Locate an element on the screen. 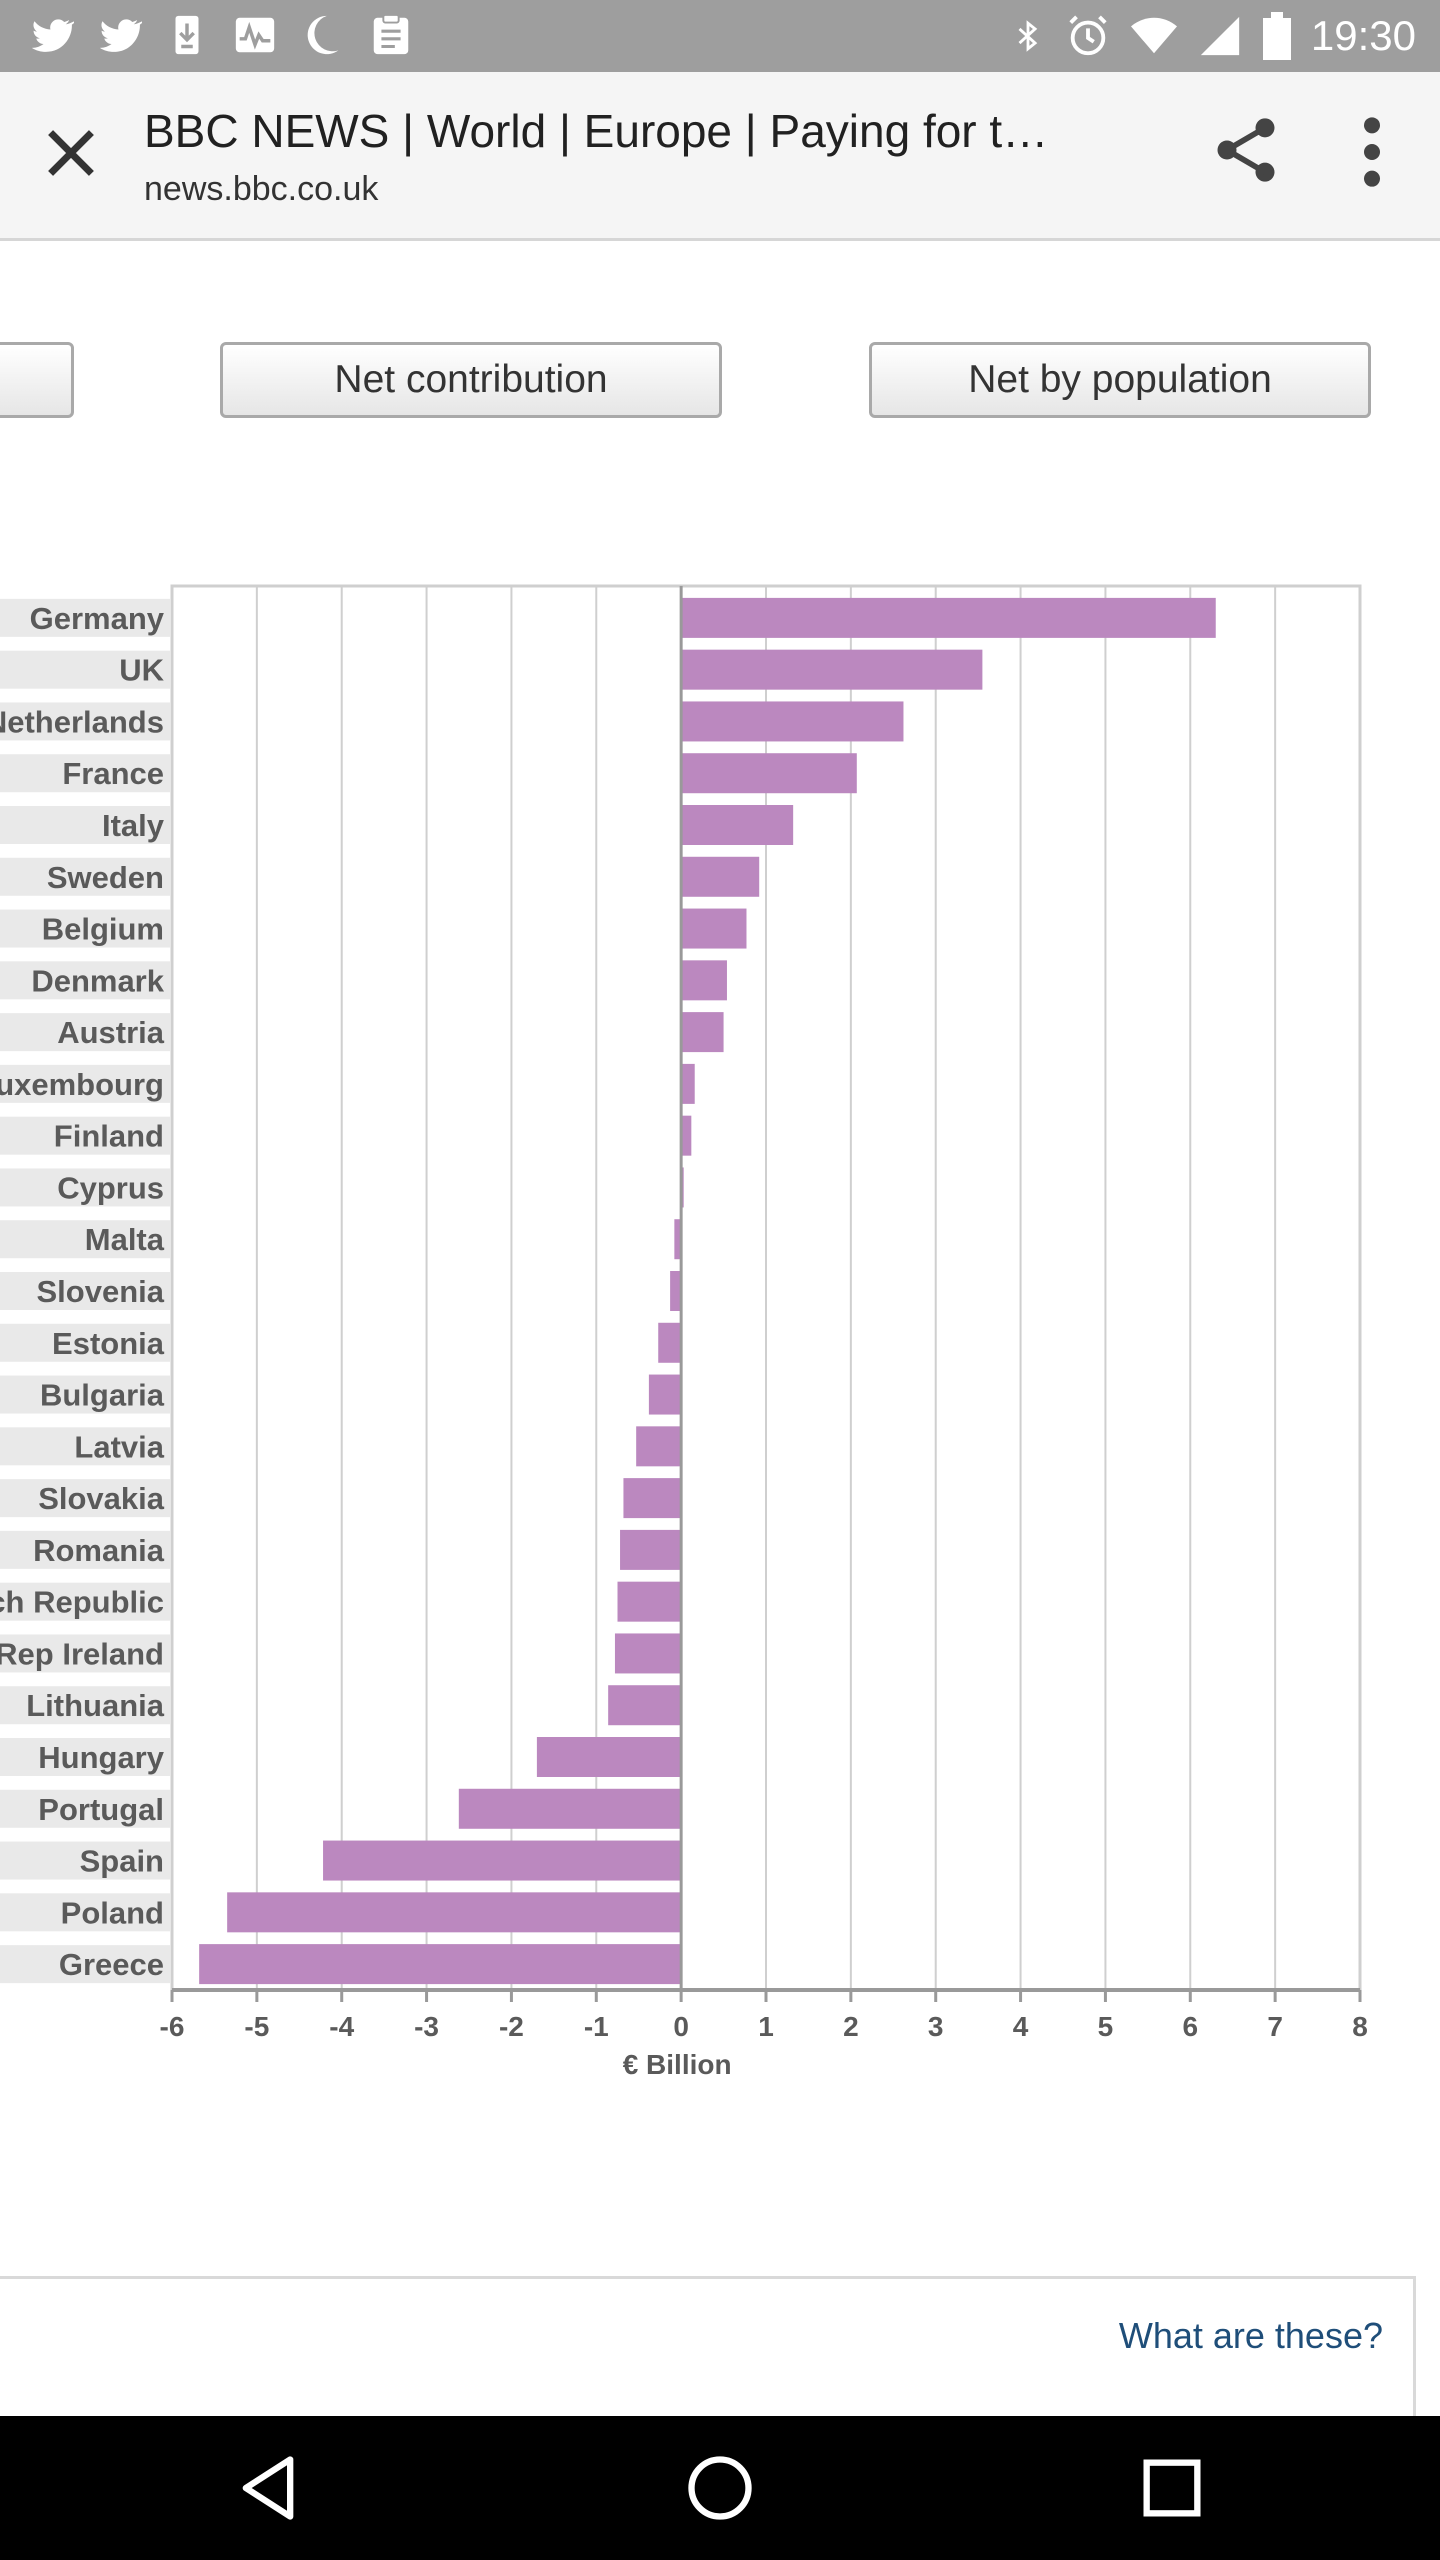 The width and height of the screenshot is (1440, 2560). category-label: Malta is located at coordinates (125, 1239).